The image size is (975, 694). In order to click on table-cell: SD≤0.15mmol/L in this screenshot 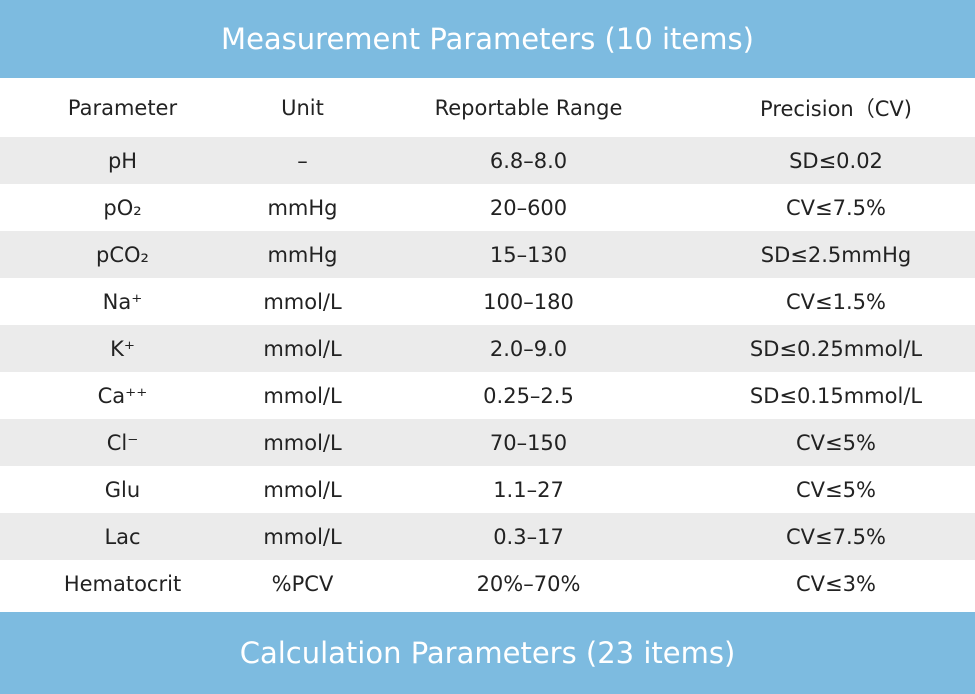, I will do `click(836, 395)`.